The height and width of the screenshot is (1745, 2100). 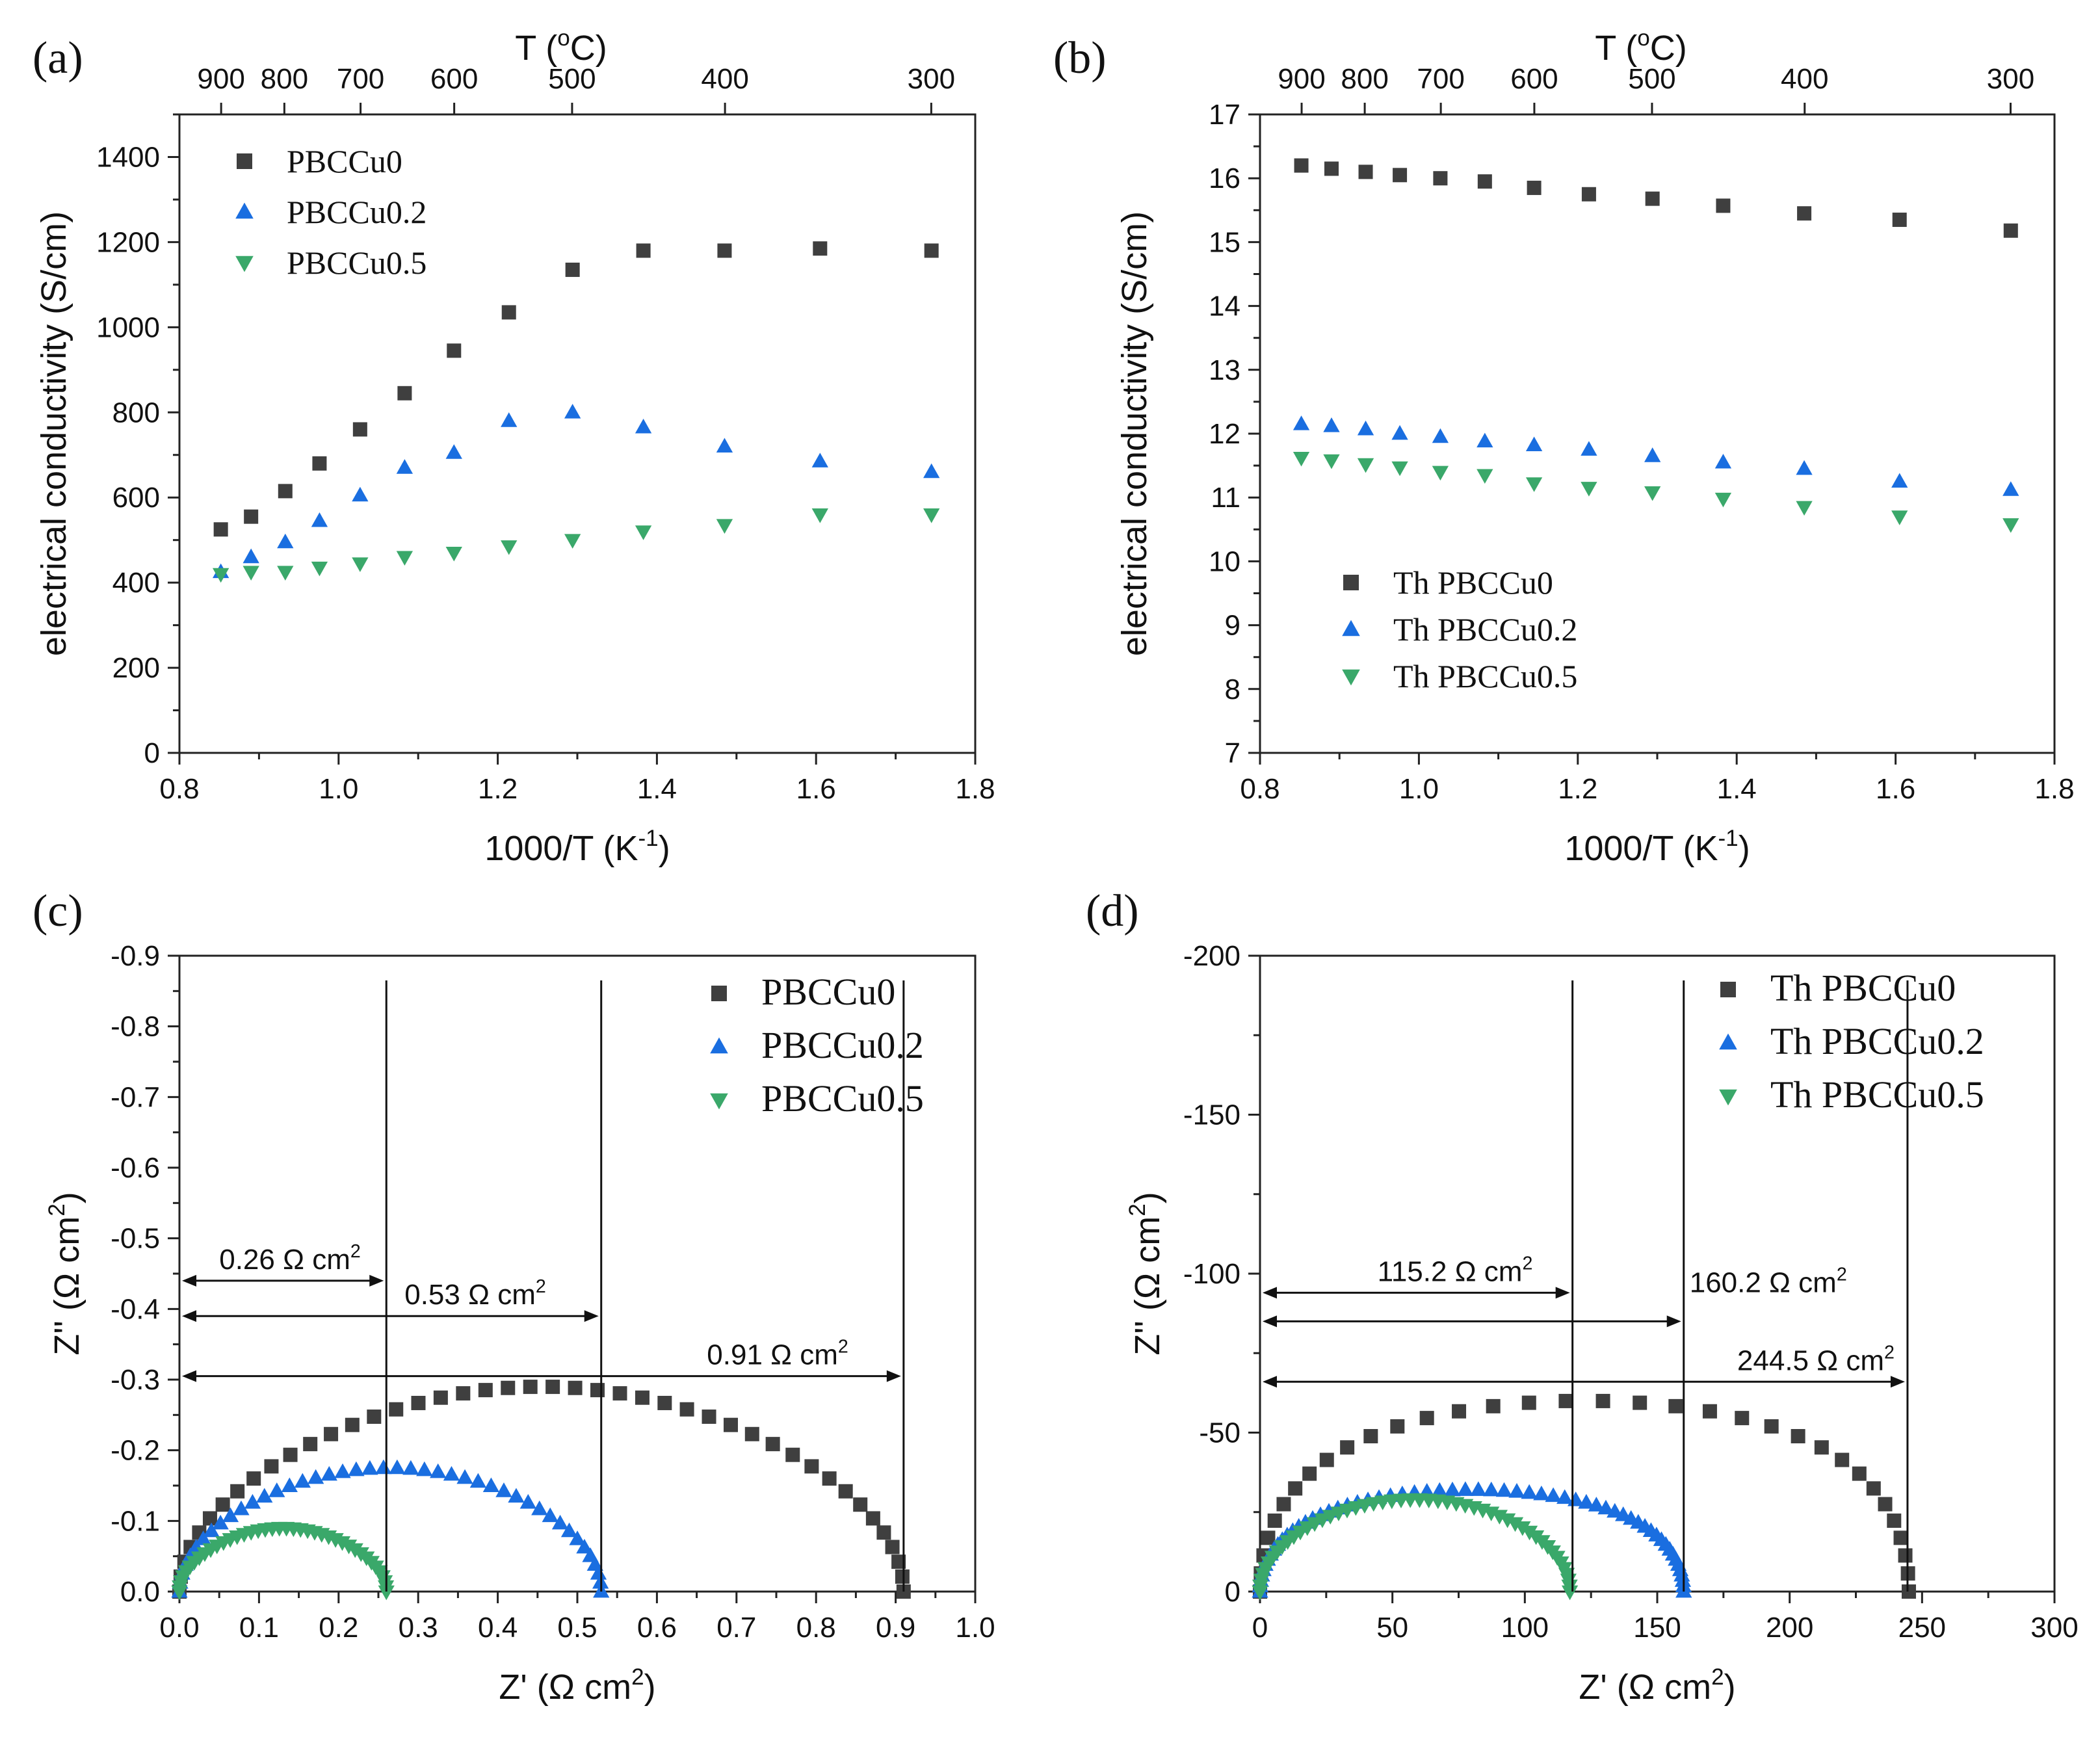 I want to click on y-tick-label: 14, so click(x=1224, y=306).